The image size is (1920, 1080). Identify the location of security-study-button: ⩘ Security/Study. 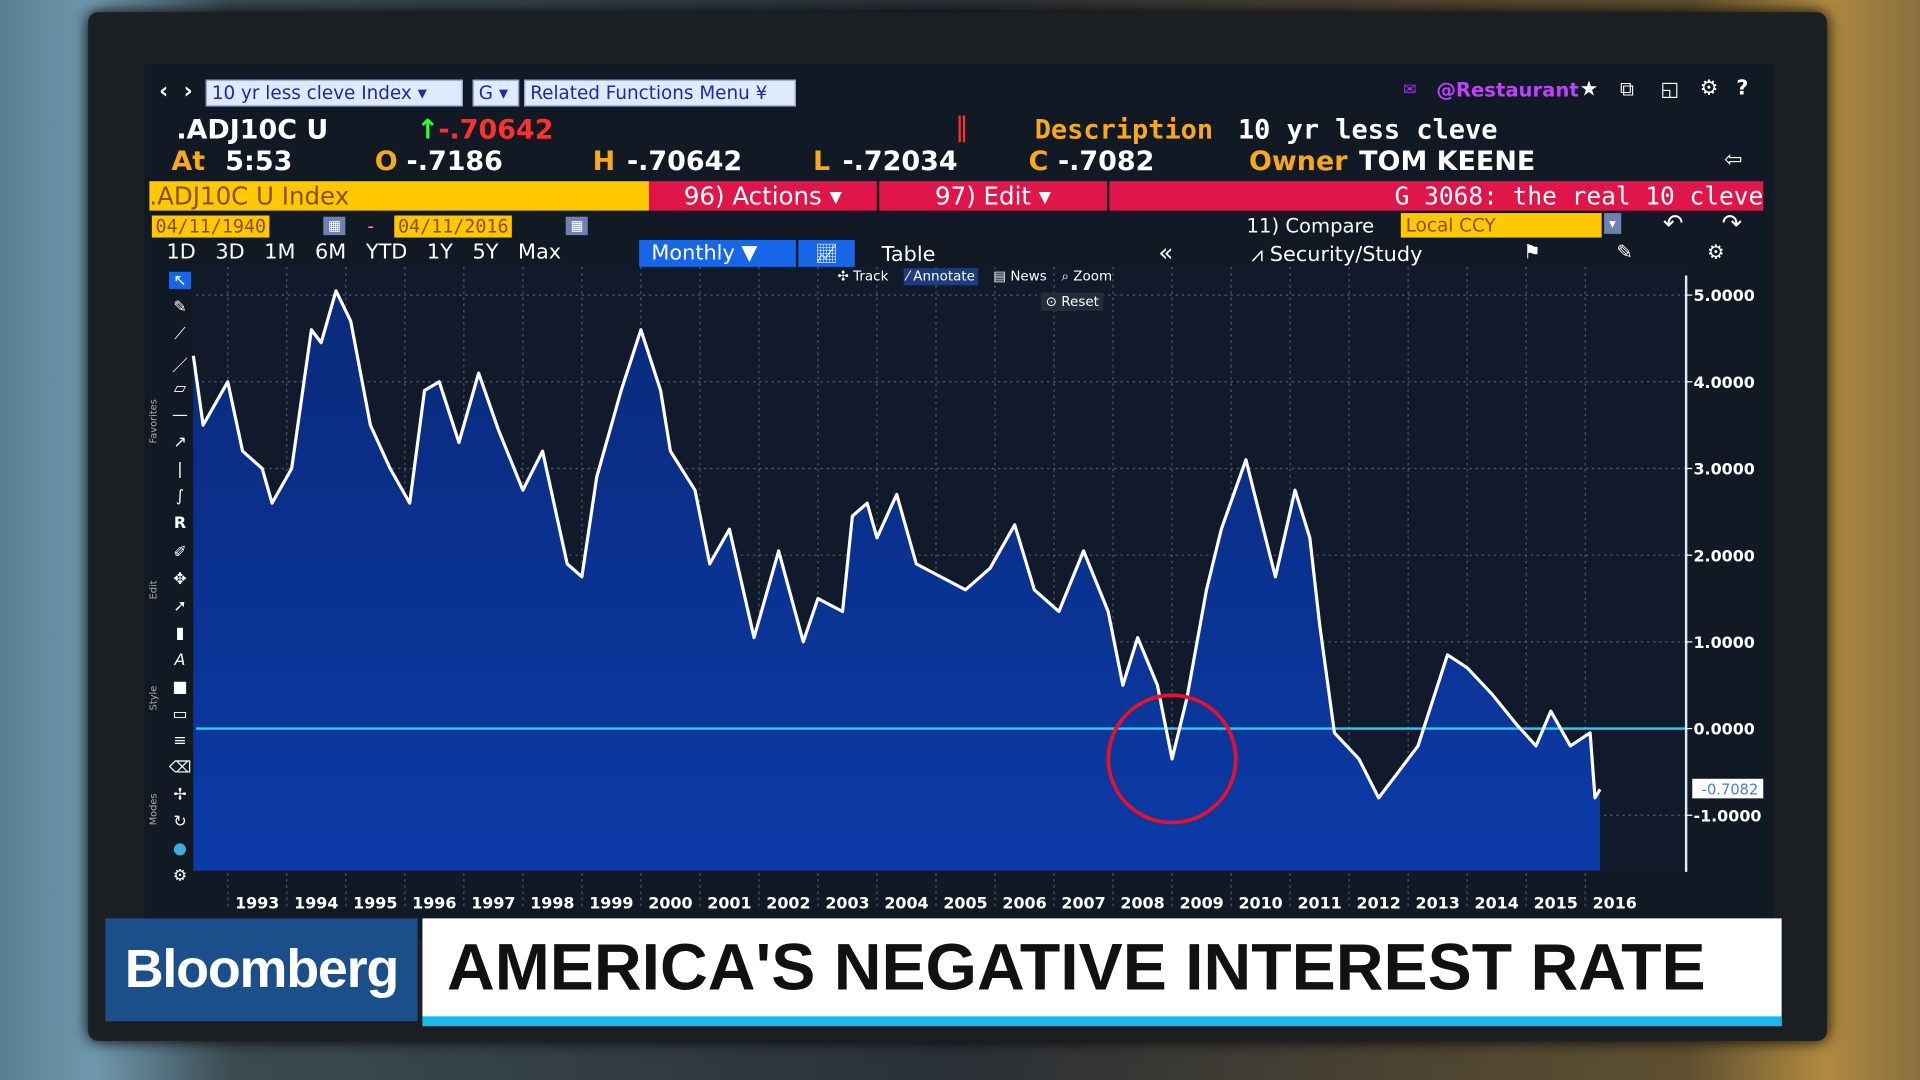
(1337, 254).